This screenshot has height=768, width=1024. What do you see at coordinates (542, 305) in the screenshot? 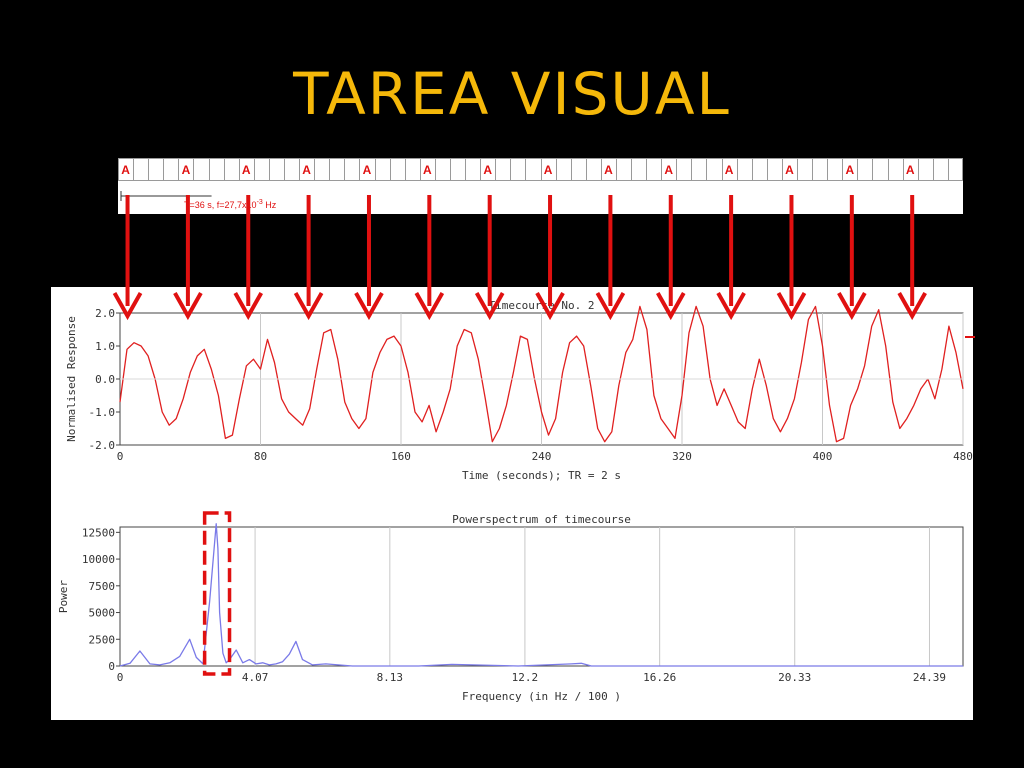
I see `plot-title: Timecourse No. 2` at bounding box center [542, 305].